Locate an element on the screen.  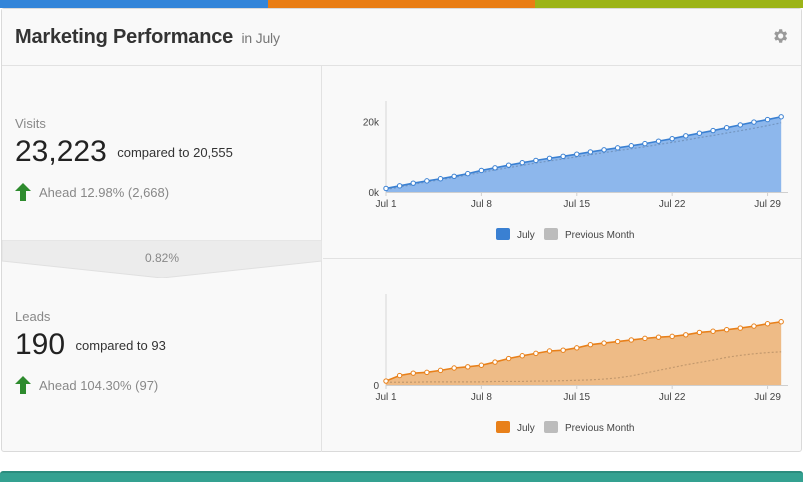
visits-x-tick-label: Jul 29 is located at coordinates (767, 204).